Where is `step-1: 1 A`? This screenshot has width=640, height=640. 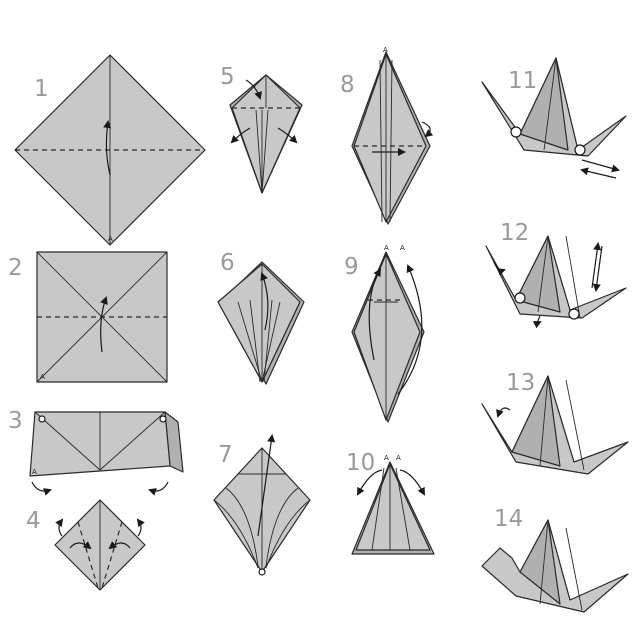 step-1: 1 A is located at coordinates (110, 150).